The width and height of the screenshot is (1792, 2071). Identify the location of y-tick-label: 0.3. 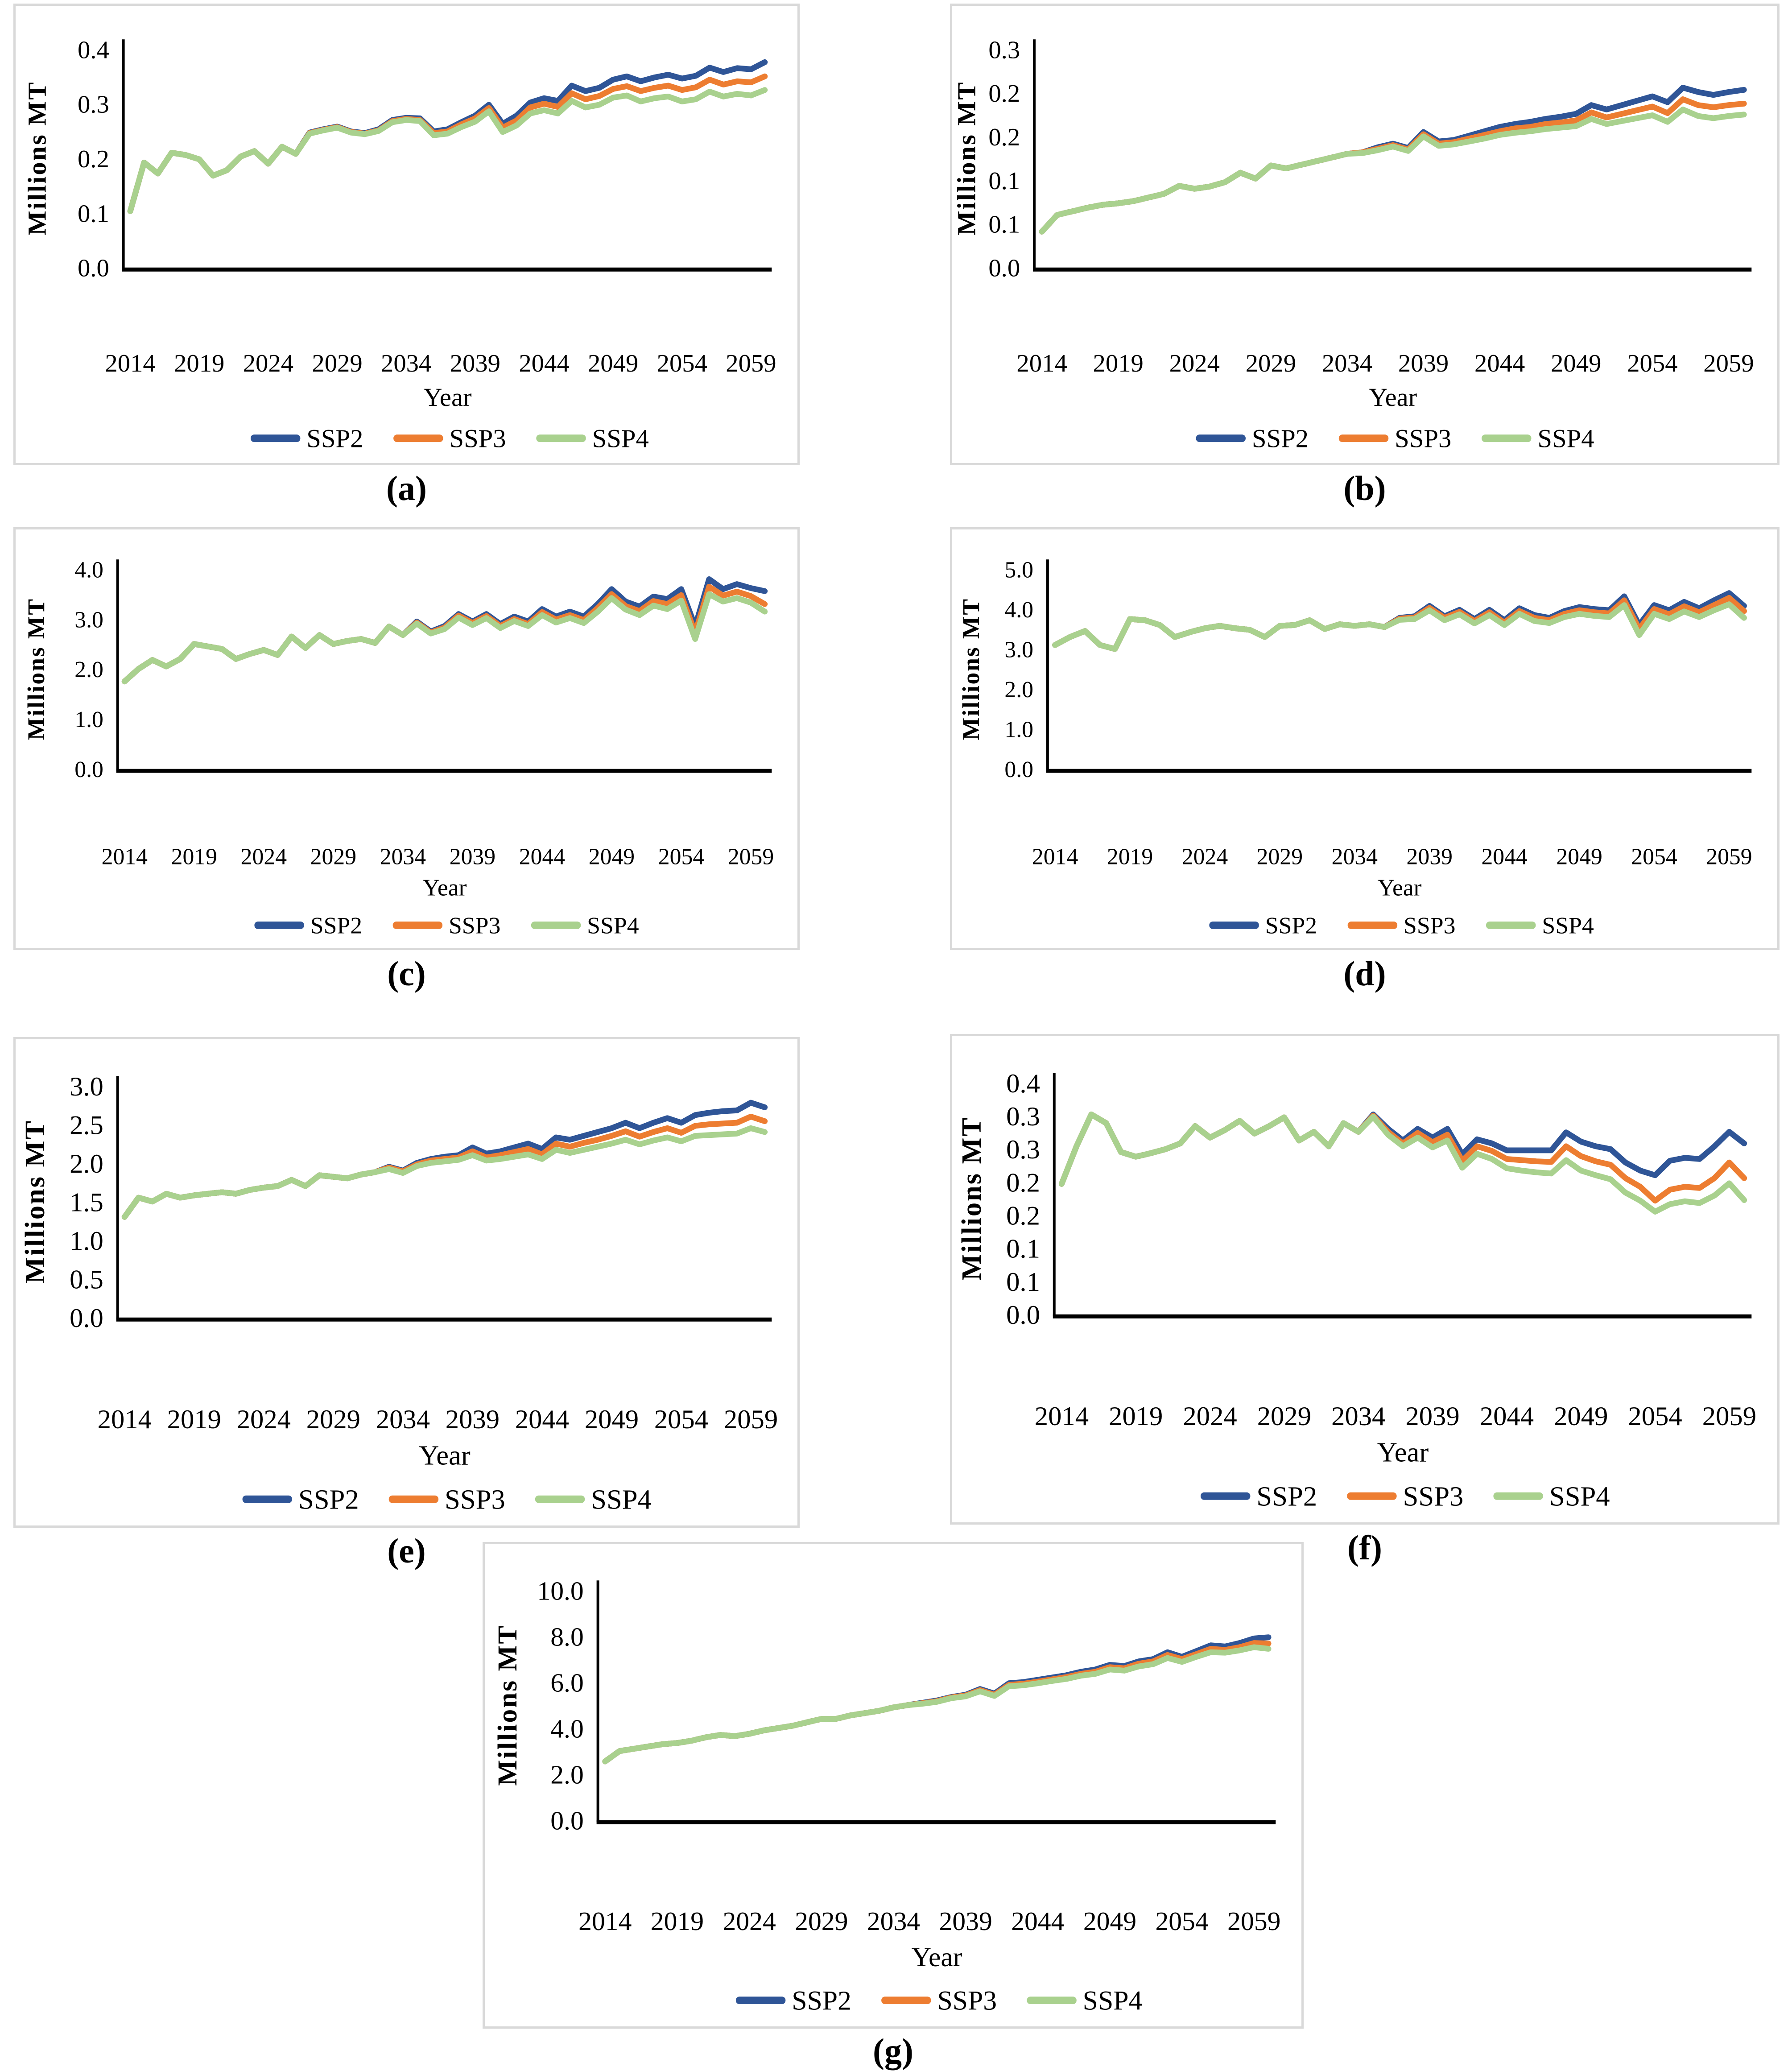
(93, 105).